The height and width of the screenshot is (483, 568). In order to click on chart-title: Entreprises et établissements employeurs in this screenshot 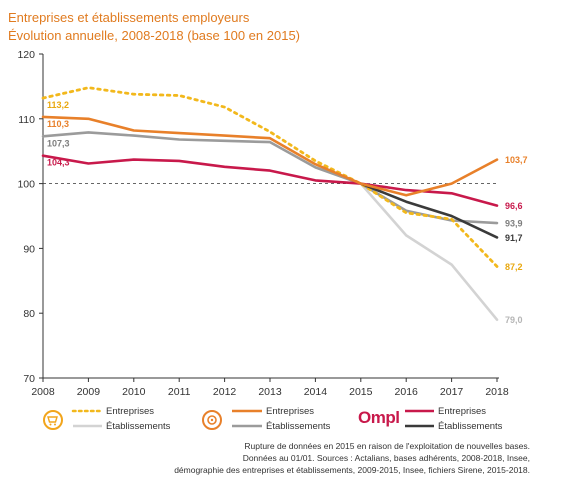, I will do `click(129, 17)`.